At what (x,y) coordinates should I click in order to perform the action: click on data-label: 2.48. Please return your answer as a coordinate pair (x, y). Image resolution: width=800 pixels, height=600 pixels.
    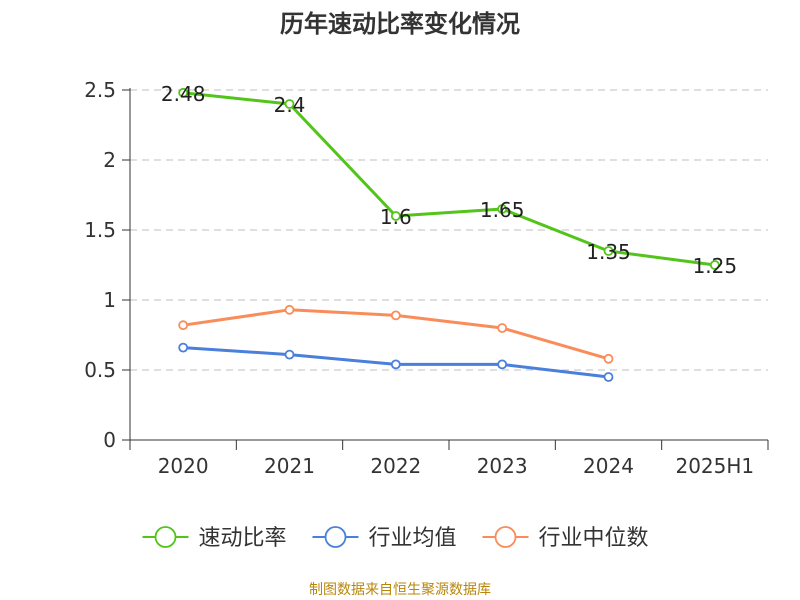
    Looking at the image, I should click on (183, 94).